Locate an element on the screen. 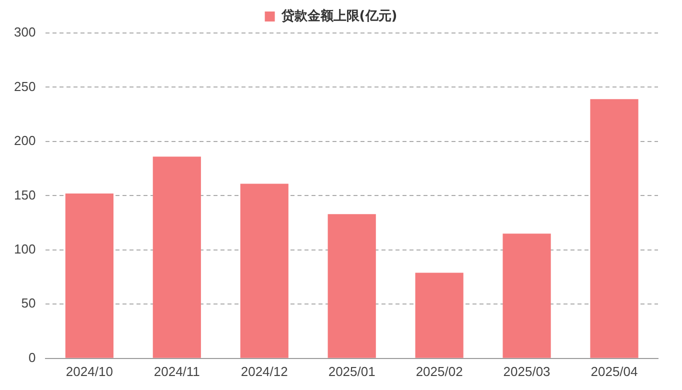 The image size is (682, 390). y-tick-label: 250 is located at coordinates (25, 86).